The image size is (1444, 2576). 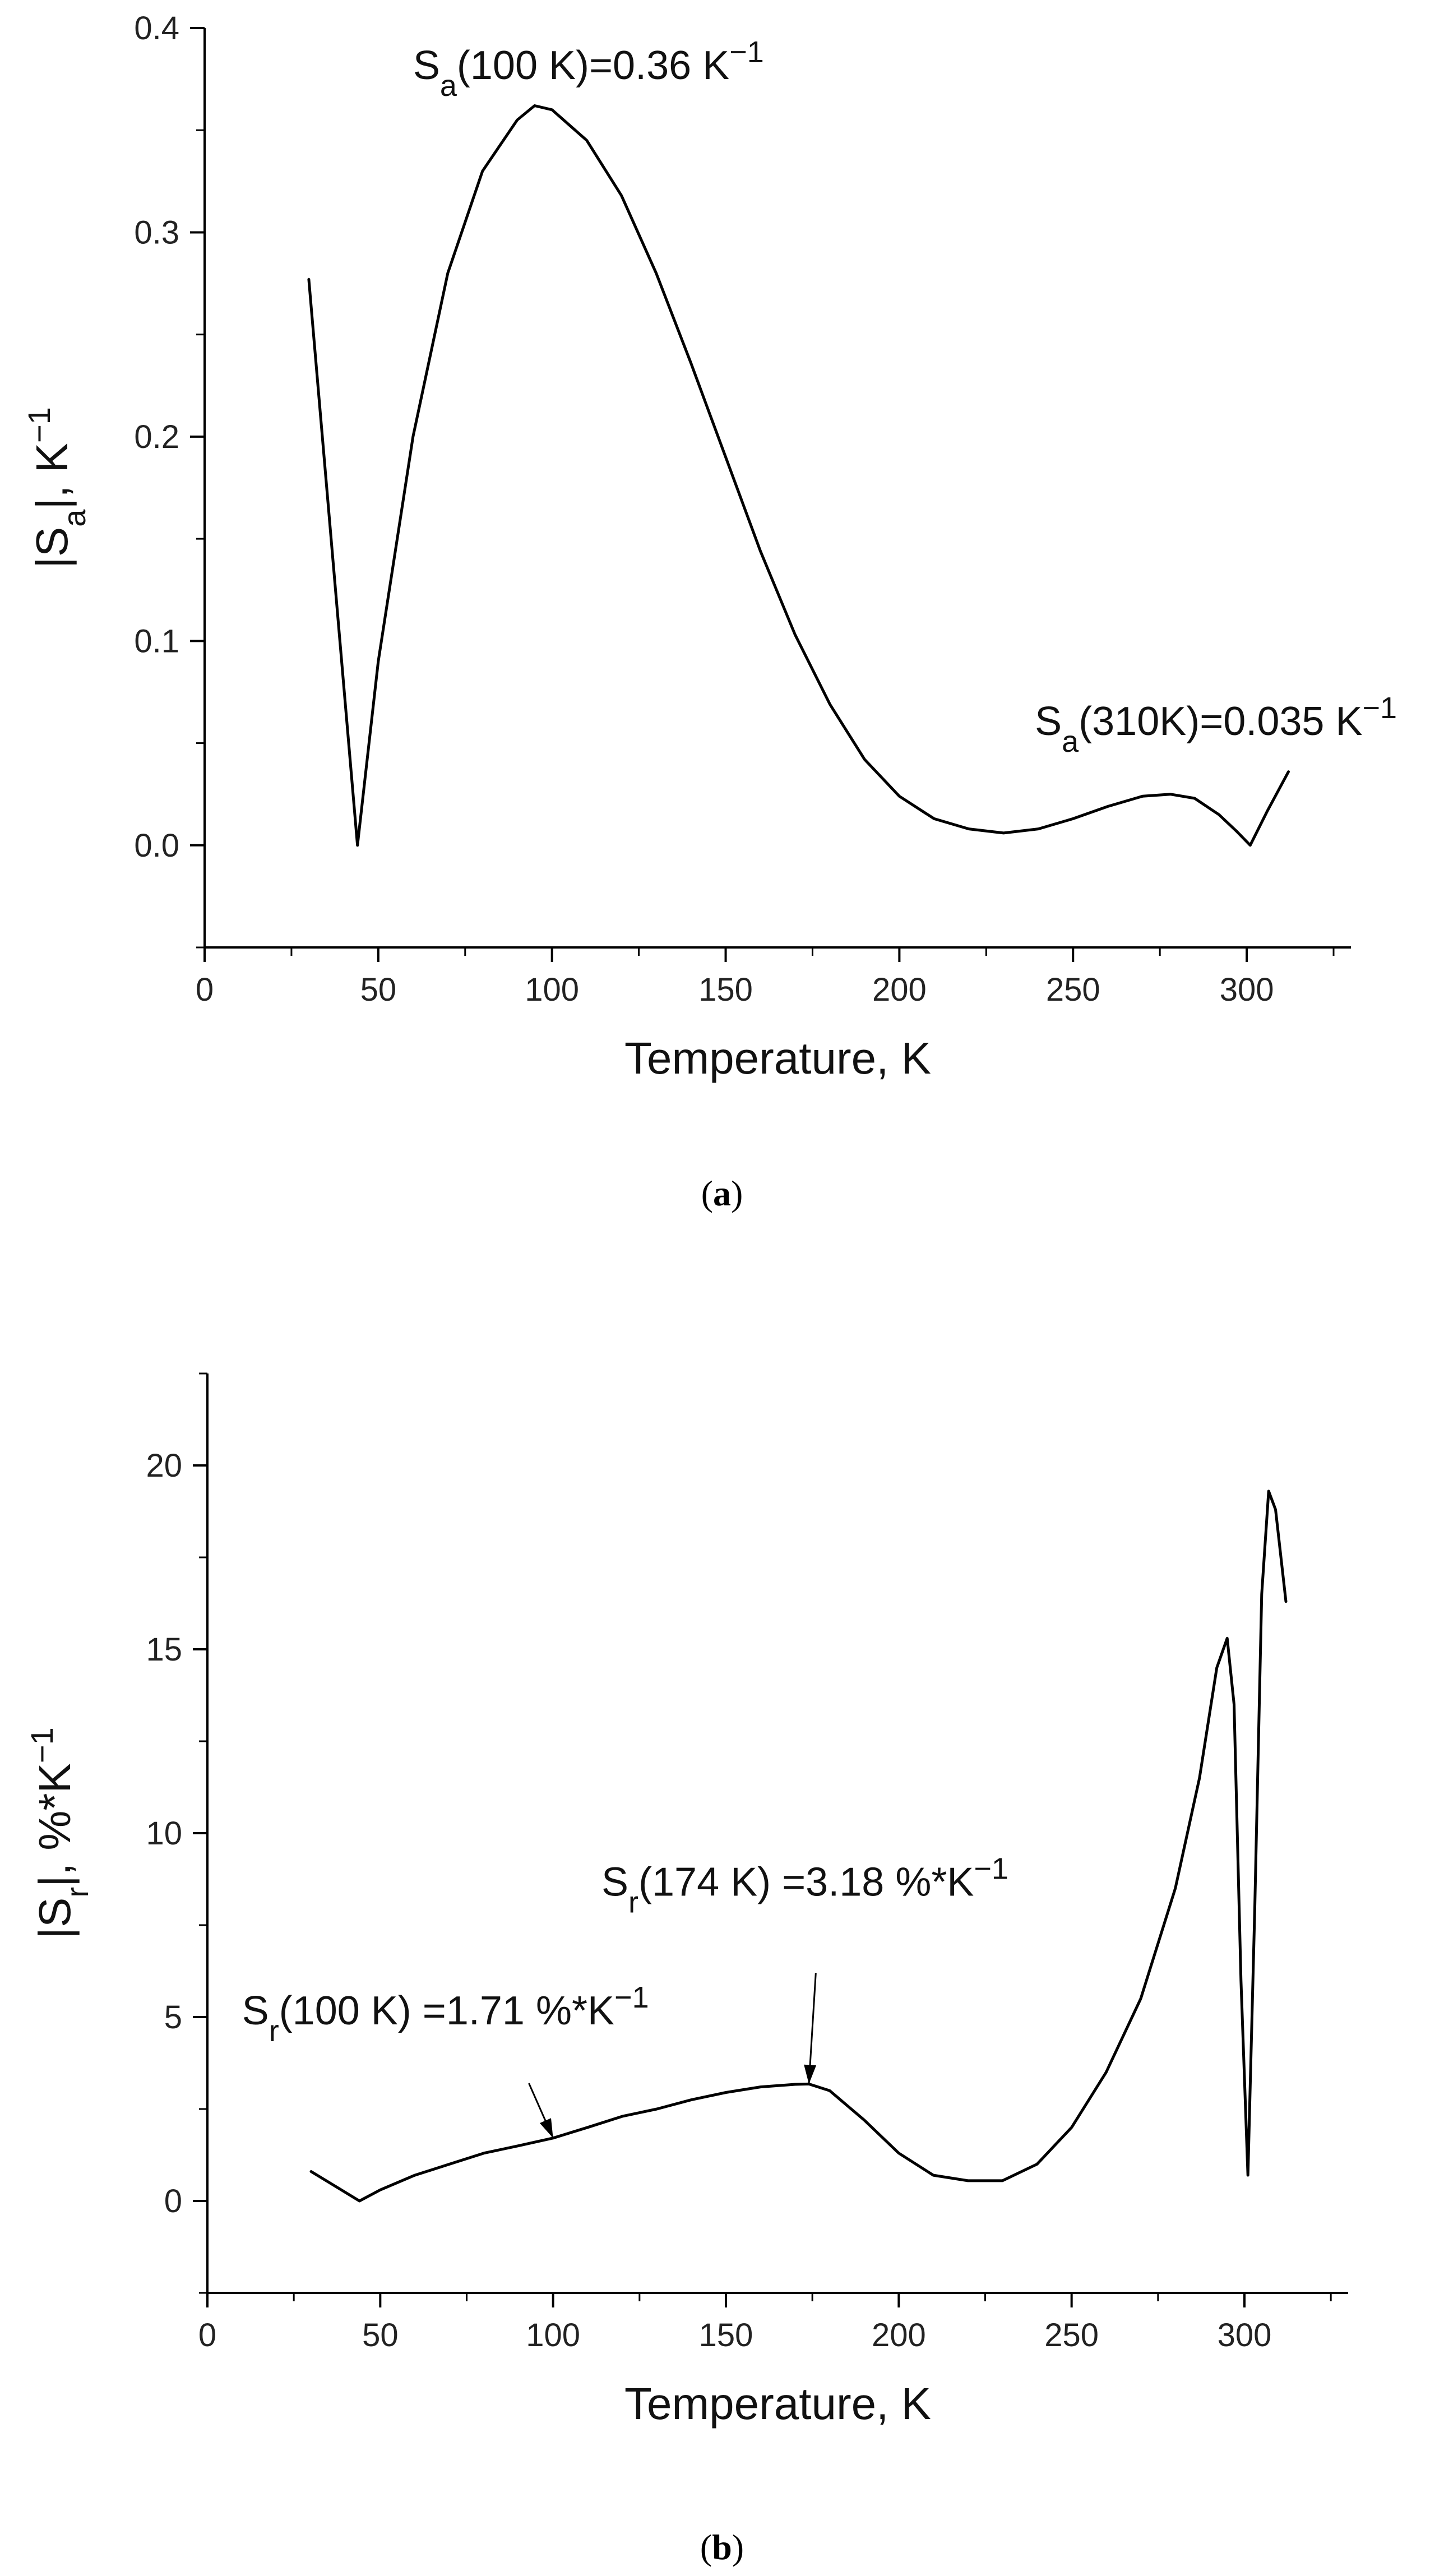 What do you see at coordinates (57, 488) in the screenshot?
I see `panel-a-y-axis-title: |Sa|, K−1` at bounding box center [57, 488].